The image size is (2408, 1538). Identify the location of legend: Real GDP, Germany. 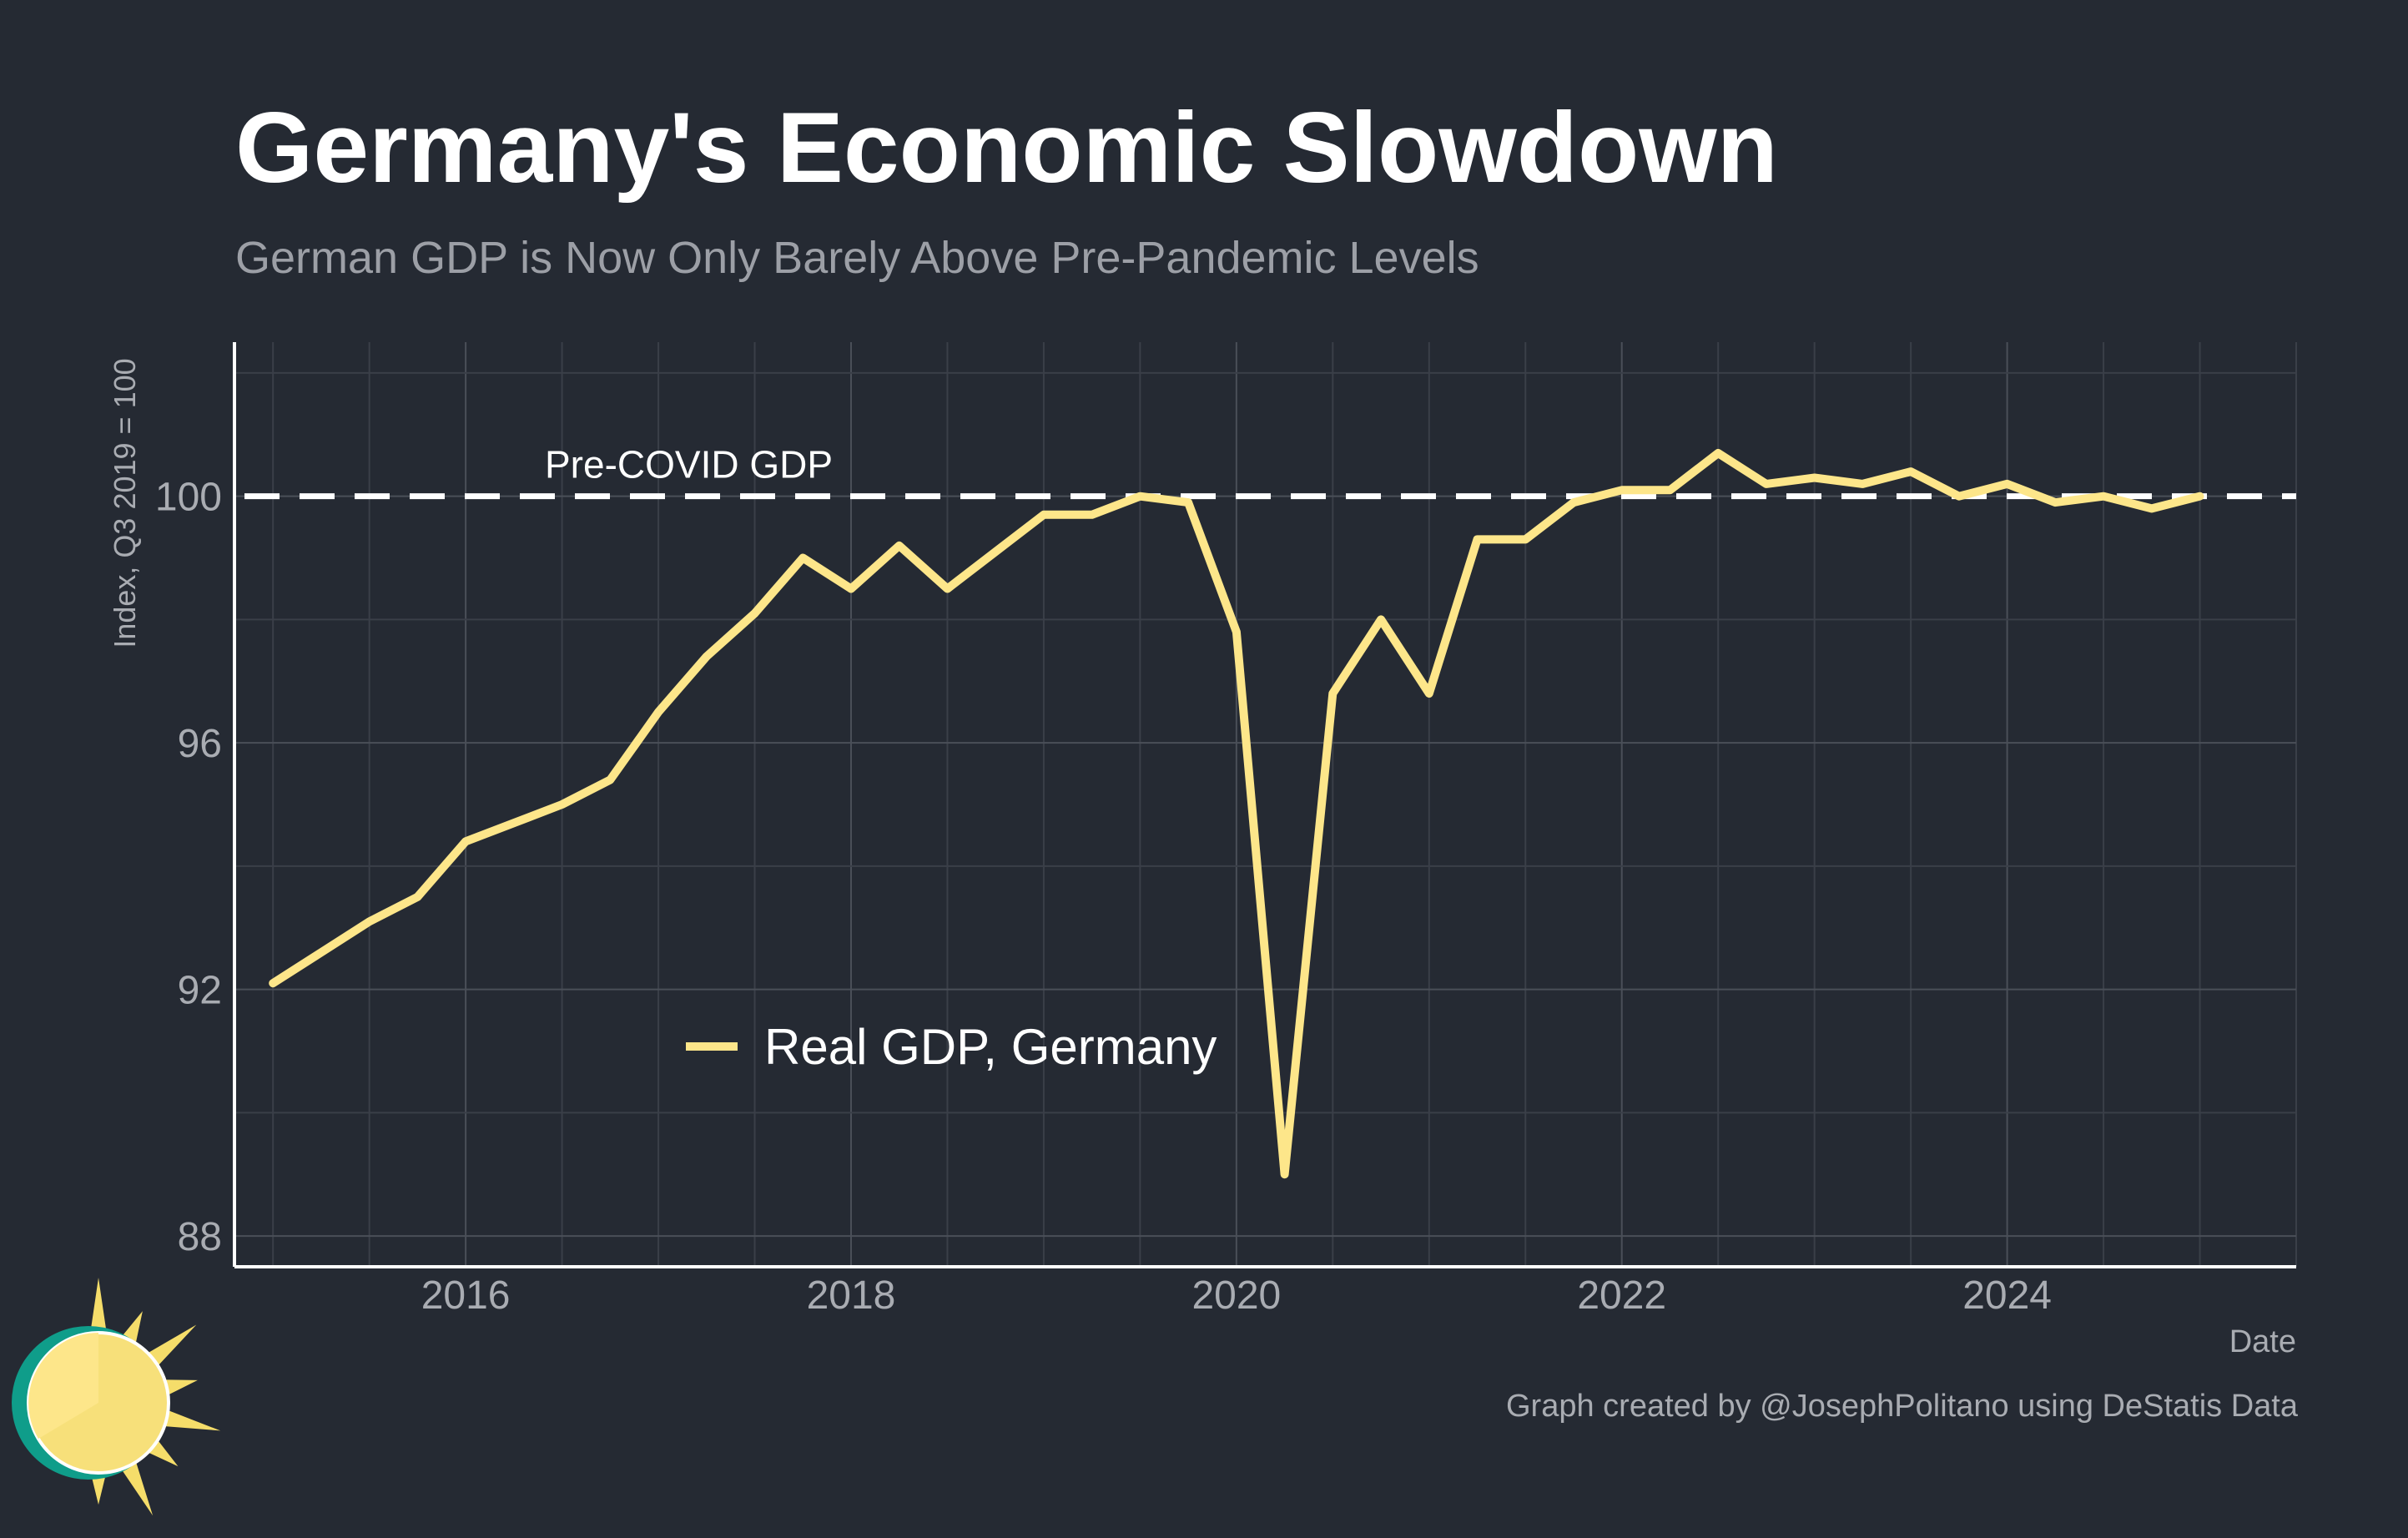
(951, 1047).